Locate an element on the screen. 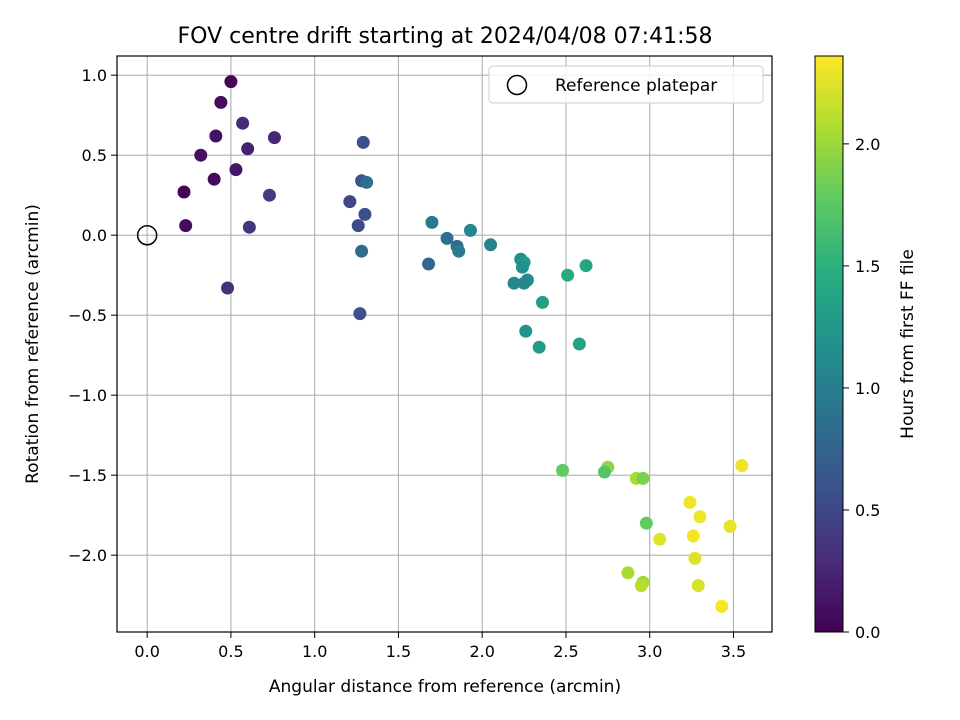 This screenshot has height=720, width=960. x-tick-label: 3.5 is located at coordinates (733, 651).